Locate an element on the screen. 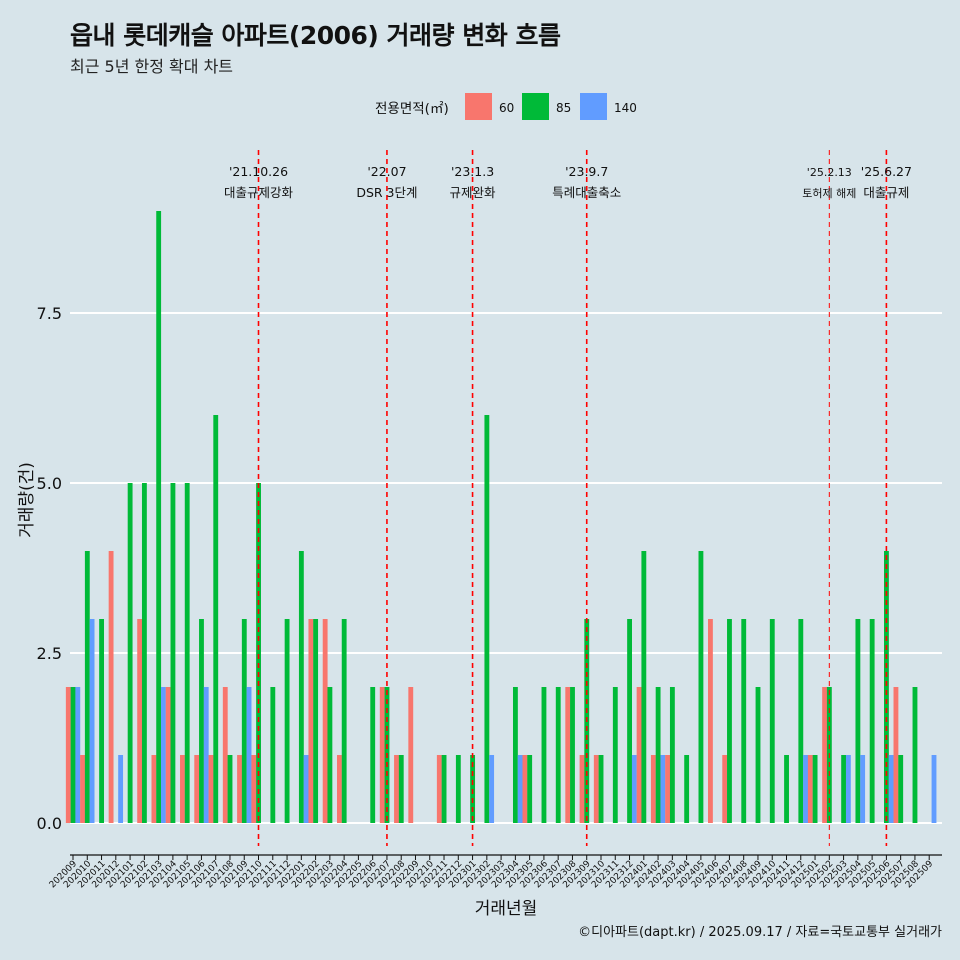 The height and width of the screenshot is (960, 960). legend-label-85: 85 is located at coordinates (563, 108).